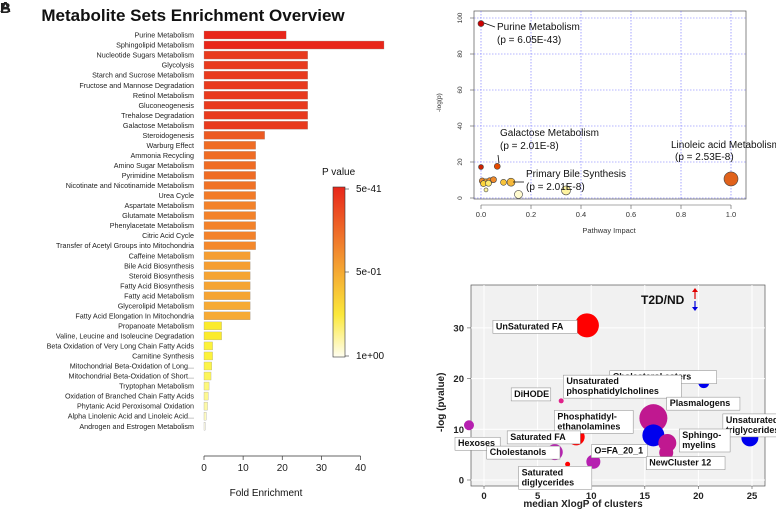  What do you see at coordinates (161, 255) in the screenshot?
I see `bar-category-label: Caffeine Metabolism` at bounding box center [161, 255].